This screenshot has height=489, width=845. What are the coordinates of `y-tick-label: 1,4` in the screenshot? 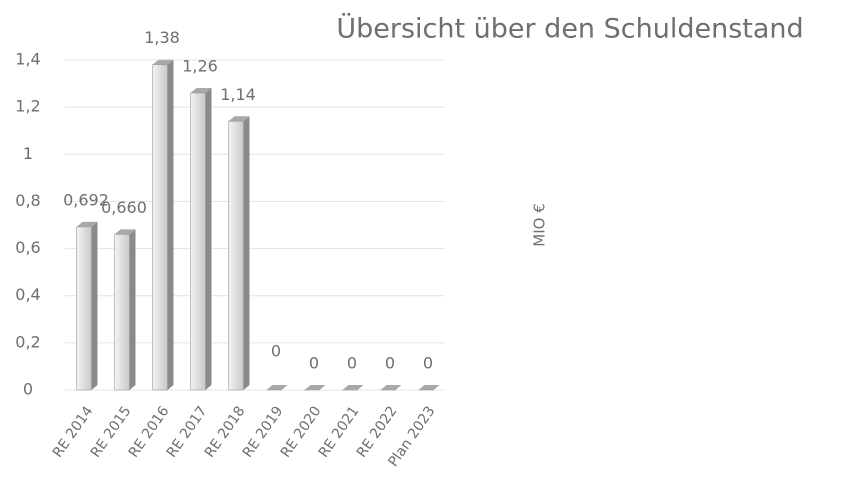 It's located at (27, 59).